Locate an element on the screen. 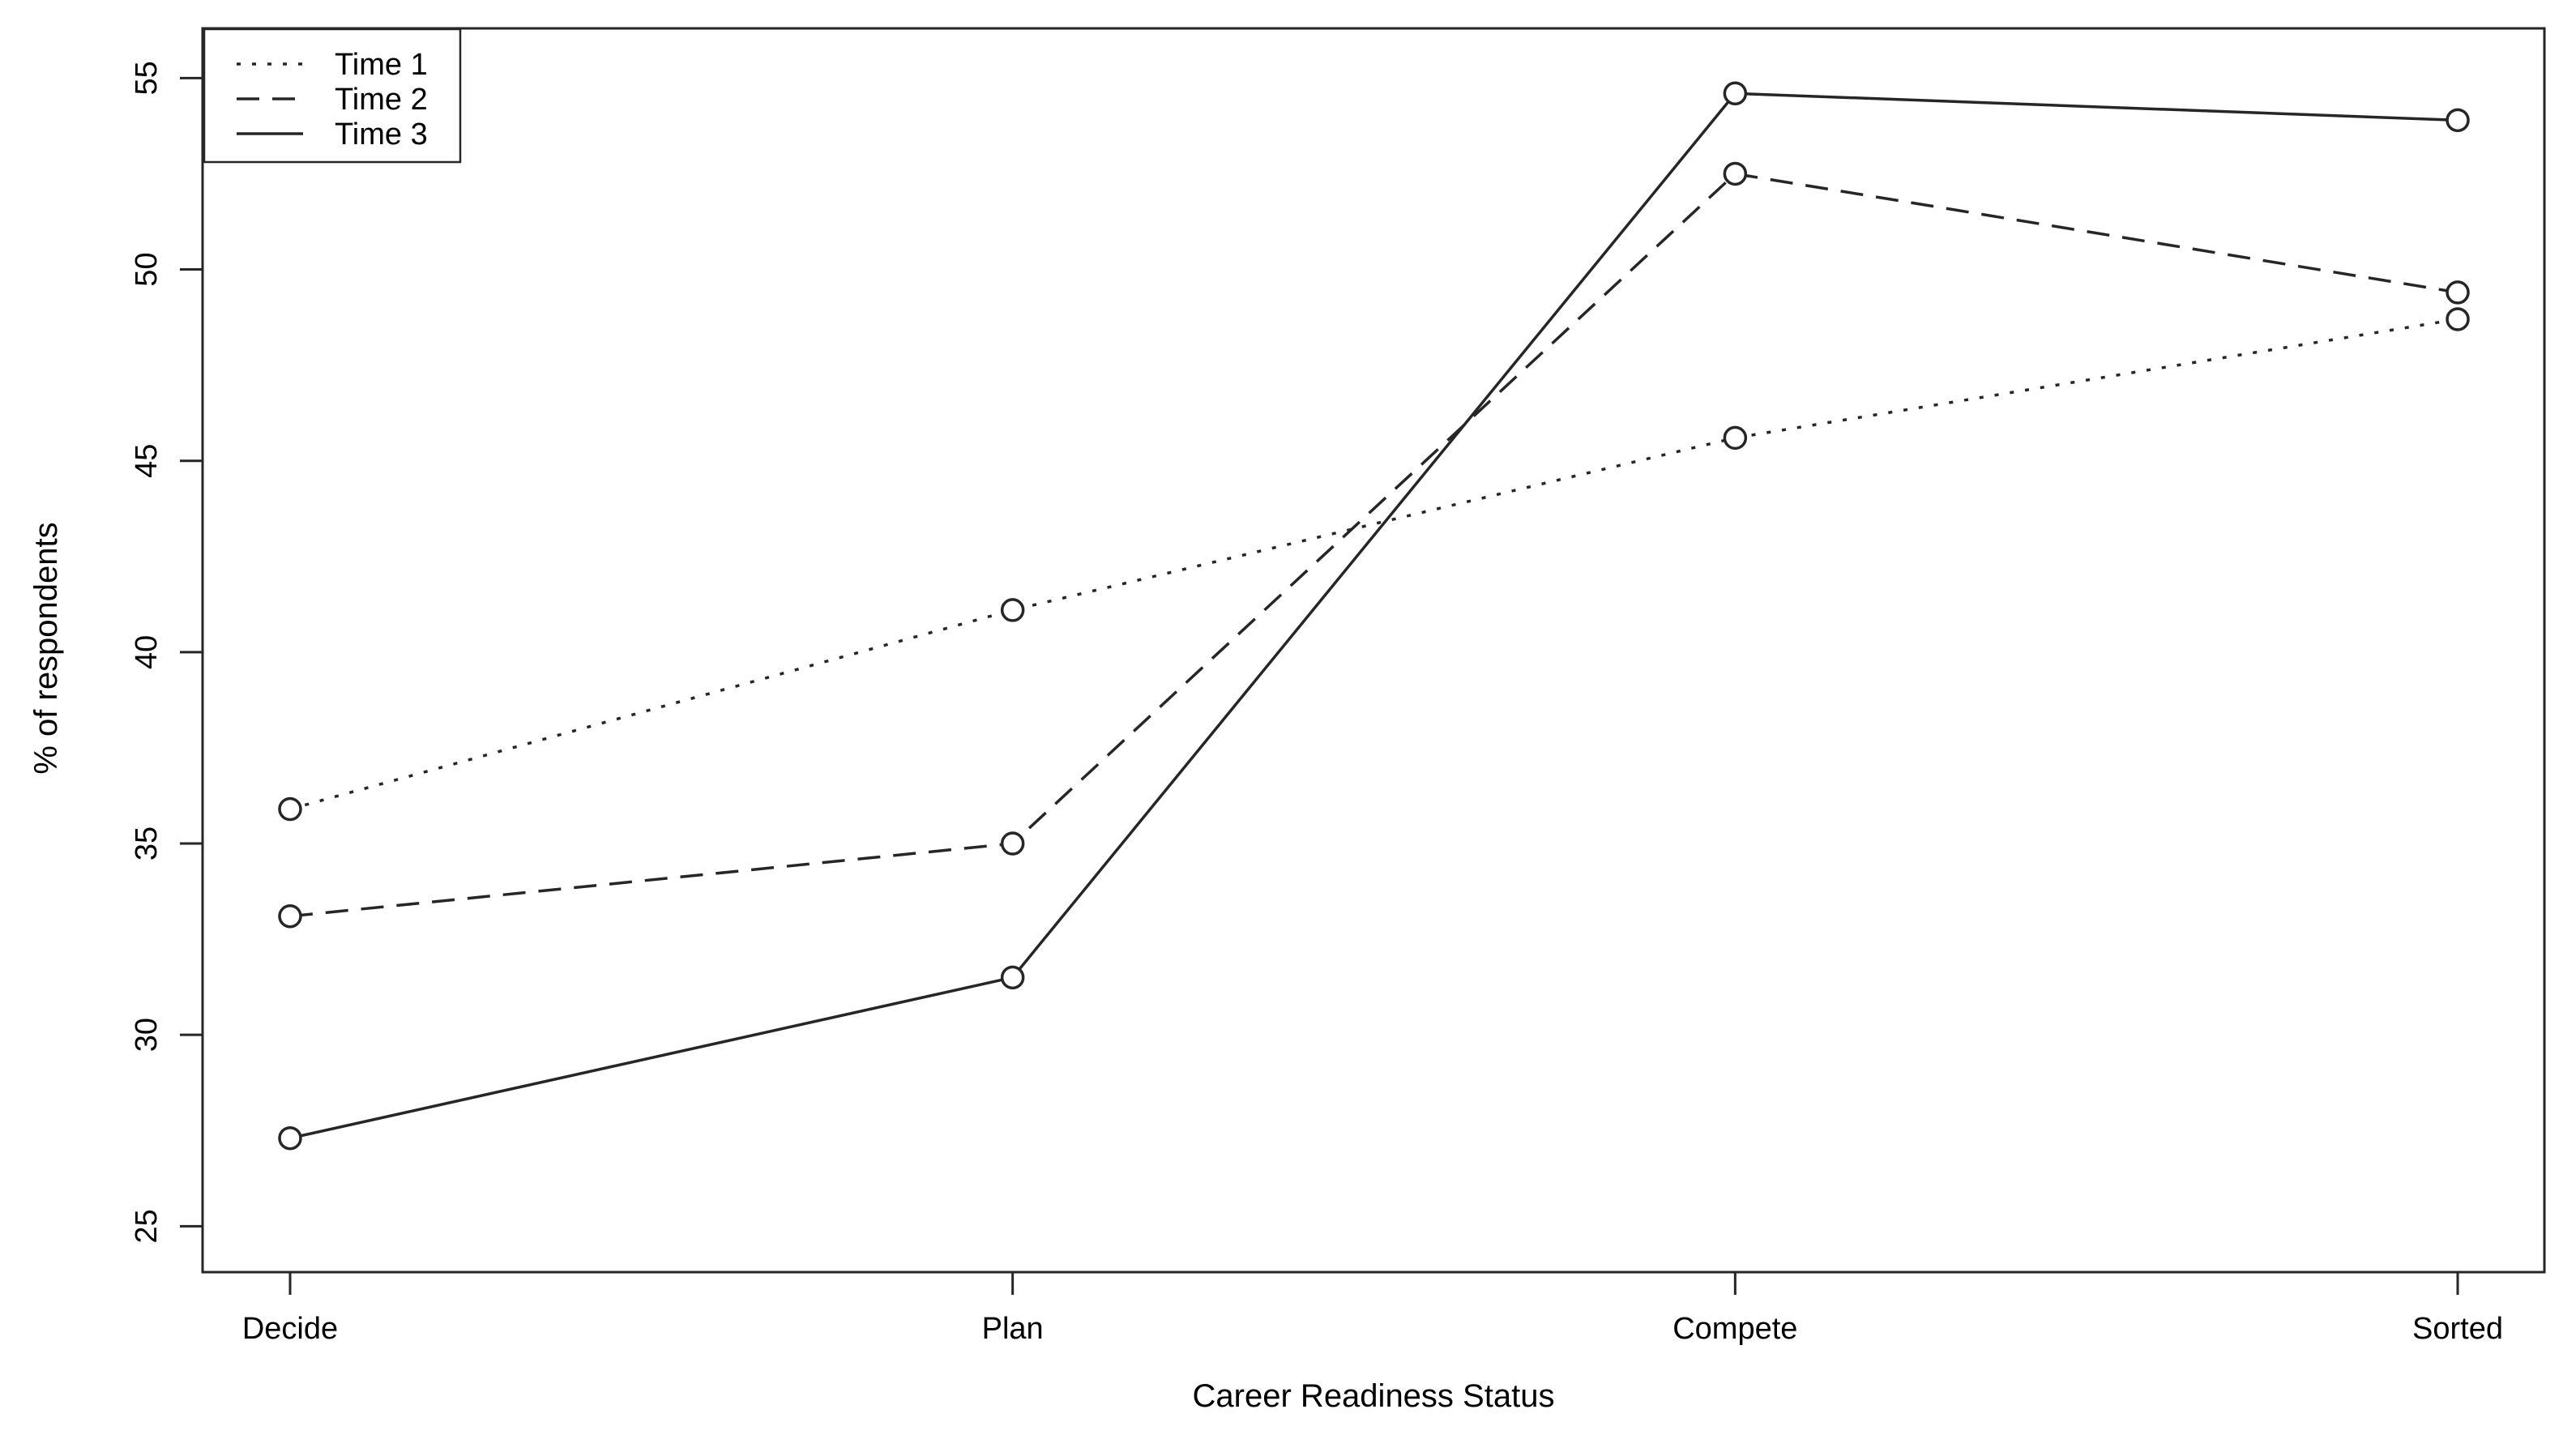  y-axis-title: % of respondents is located at coordinates (46, 648).